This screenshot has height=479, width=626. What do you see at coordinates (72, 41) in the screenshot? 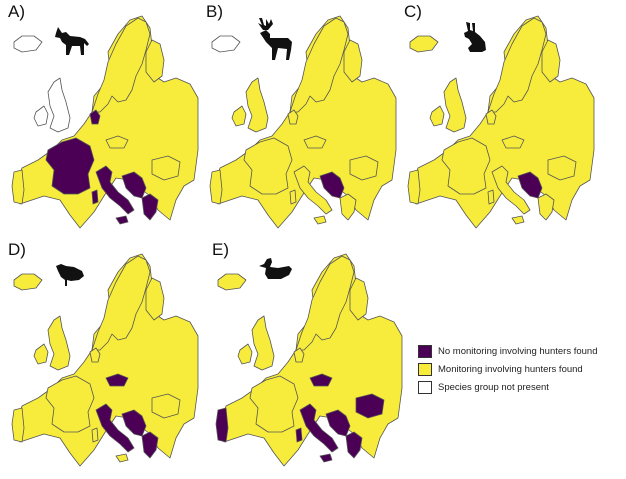
I see `wolf-icon` at bounding box center [72, 41].